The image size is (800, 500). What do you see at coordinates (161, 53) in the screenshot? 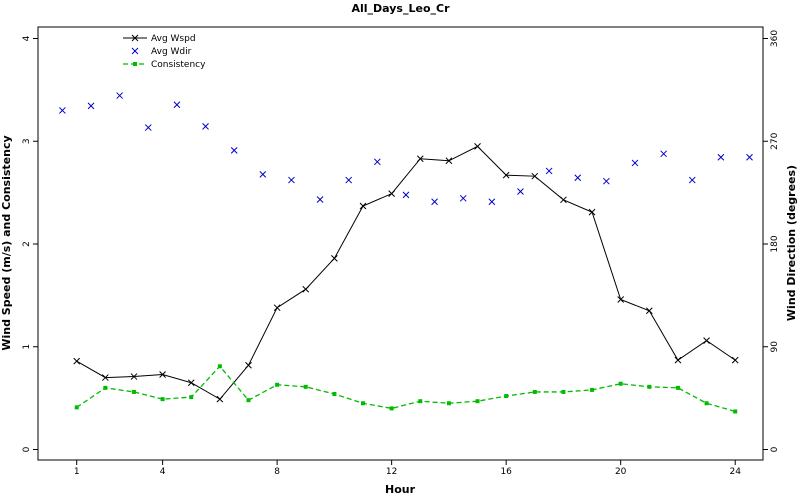
I see `legend-box` at bounding box center [161, 53].